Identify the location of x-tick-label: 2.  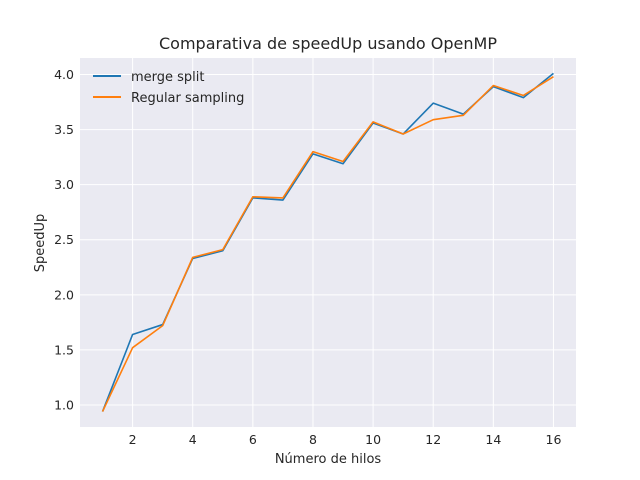
(133, 439).